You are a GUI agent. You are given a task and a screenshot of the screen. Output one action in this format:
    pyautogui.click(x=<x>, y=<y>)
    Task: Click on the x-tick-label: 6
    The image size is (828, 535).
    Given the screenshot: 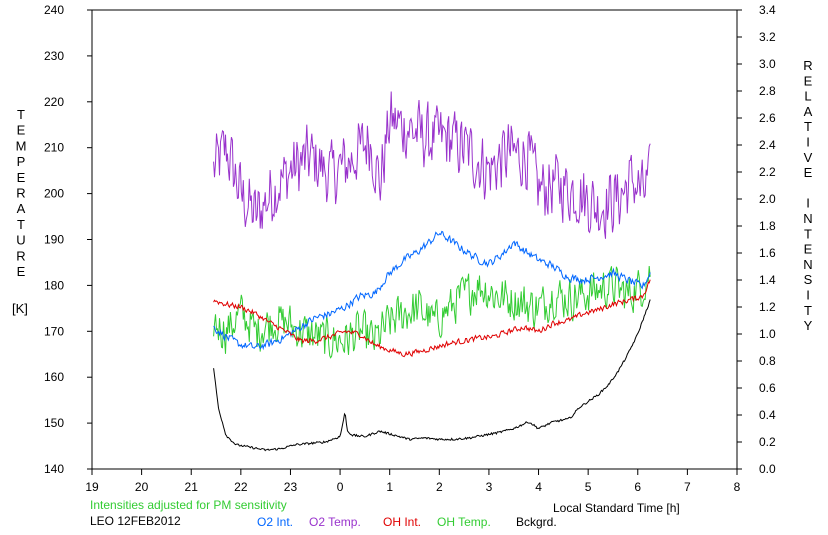 What is the action you would take?
    pyautogui.click(x=637, y=487)
    